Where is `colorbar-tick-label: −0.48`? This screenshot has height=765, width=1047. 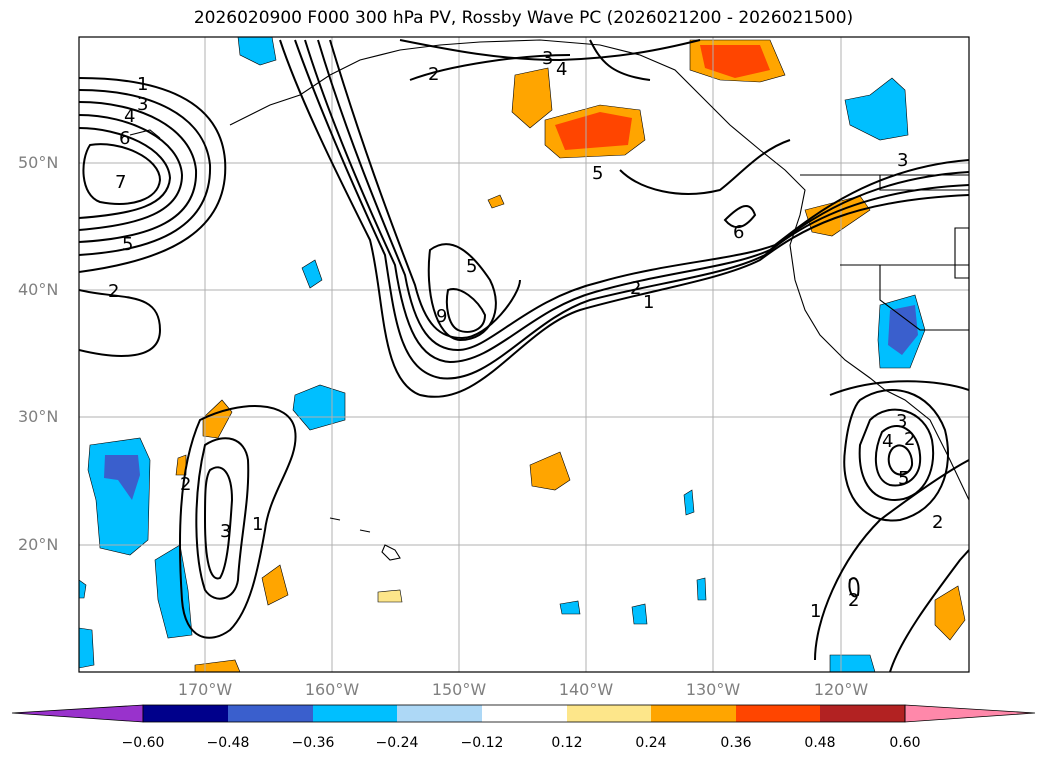 colorbar-tick-label: −0.48 is located at coordinates (228, 743).